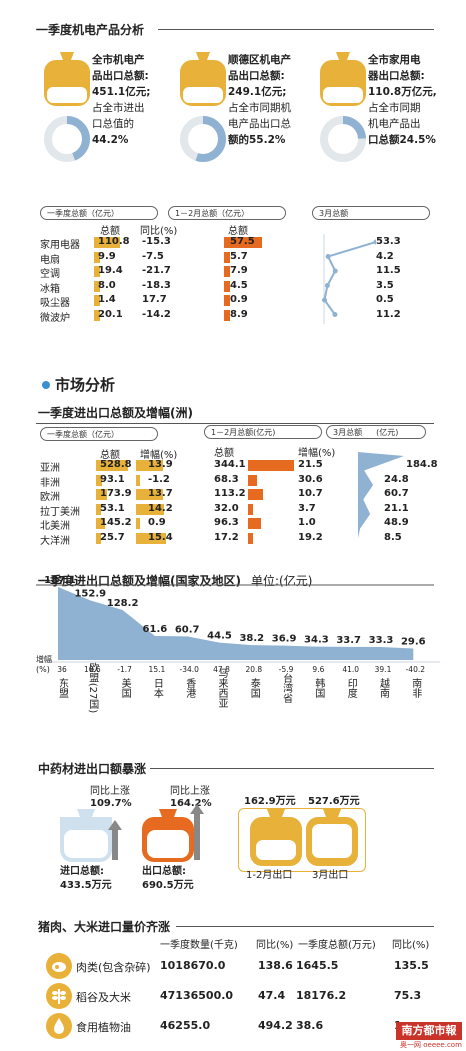 Image resolution: width=466 pixels, height=1051 pixels. Describe the element at coordinates (62, 669) in the screenshot. I see `growth-label: 36` at that location.